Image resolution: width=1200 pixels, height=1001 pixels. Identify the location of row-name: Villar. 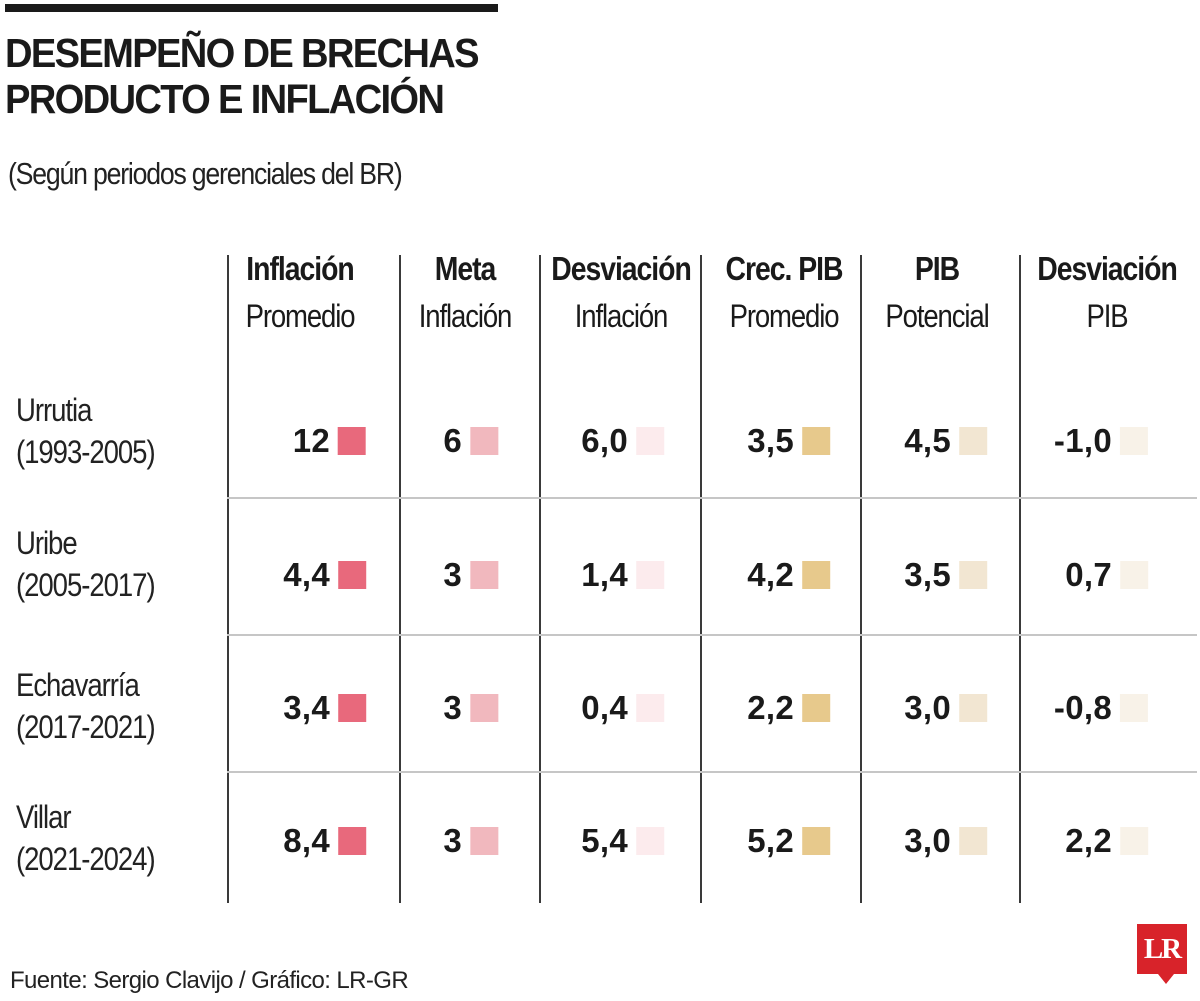
(44, 817).